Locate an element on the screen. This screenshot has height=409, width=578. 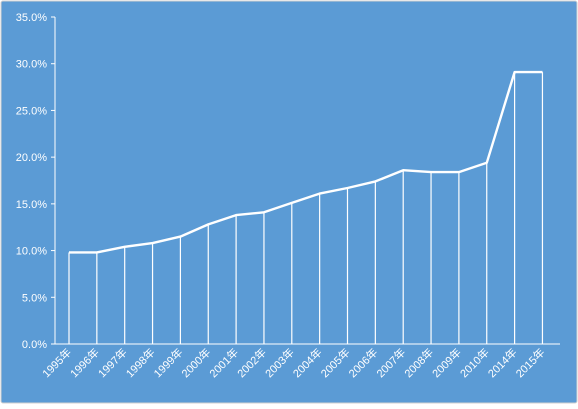
y-tick-label: 20.0% is located at coordinates (31, 158).